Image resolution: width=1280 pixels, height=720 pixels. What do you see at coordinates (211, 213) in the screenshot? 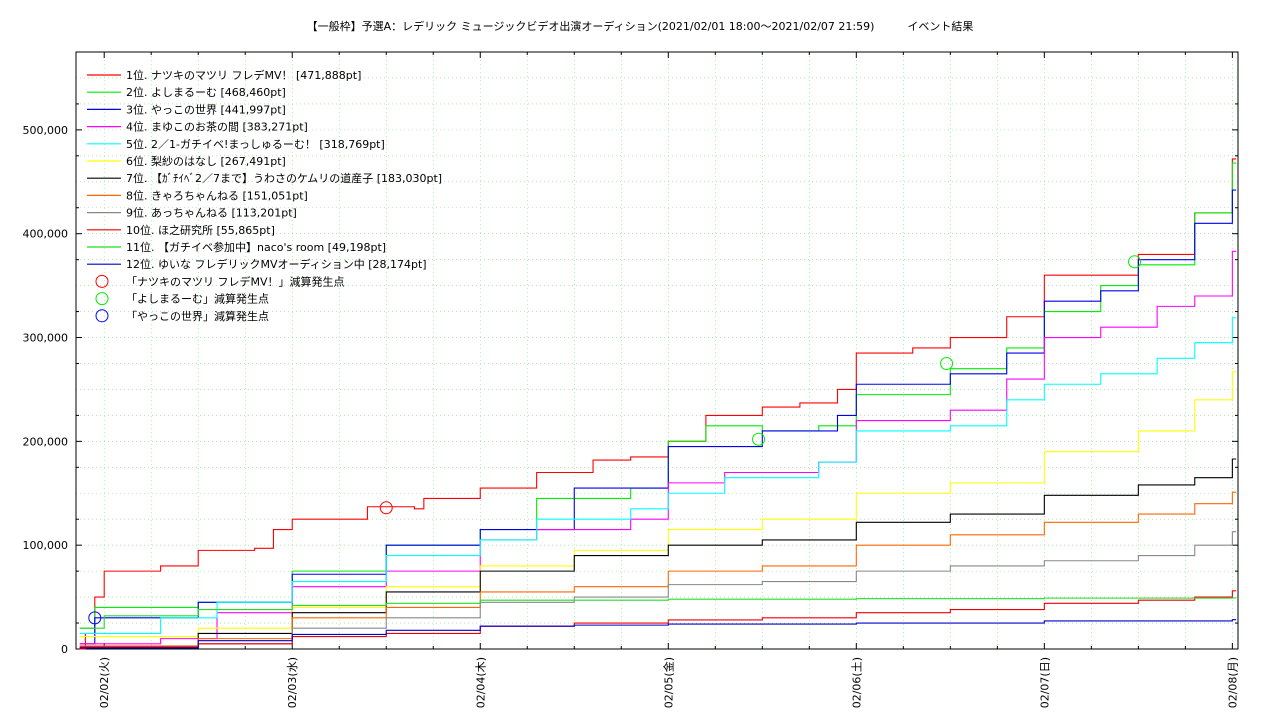
I see `legend-label-9: 9位. あっちゃんねる [113,201pt]` at bounding box center [211, 213].